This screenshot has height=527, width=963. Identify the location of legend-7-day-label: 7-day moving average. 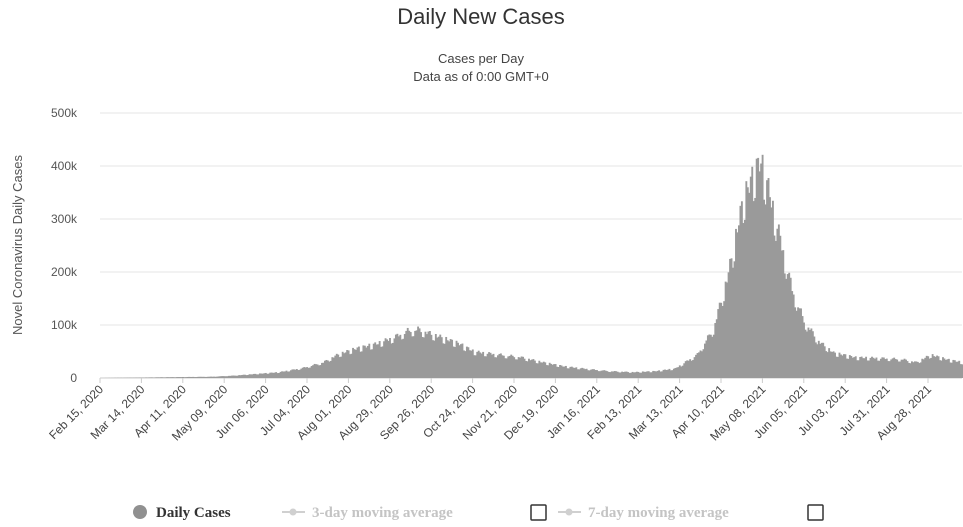
(658, 513).